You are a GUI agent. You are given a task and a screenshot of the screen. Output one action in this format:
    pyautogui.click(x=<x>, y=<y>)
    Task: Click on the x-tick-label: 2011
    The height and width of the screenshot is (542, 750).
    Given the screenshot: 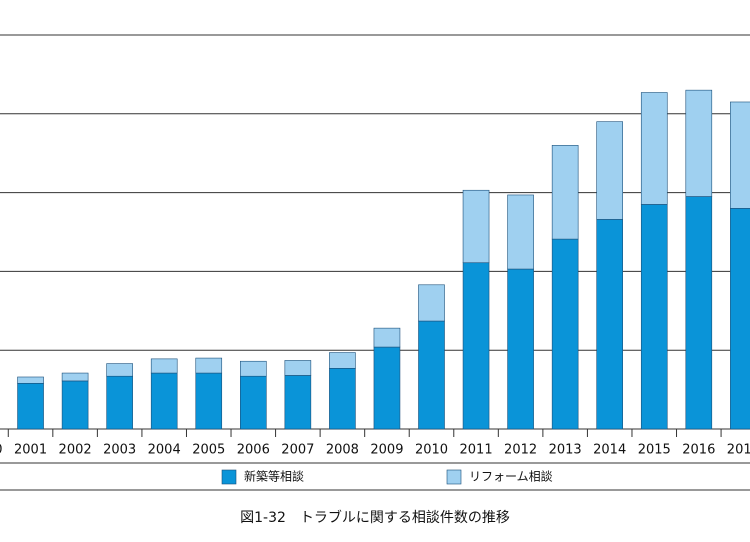 What is the action you would take?
    pyautogui.click(x=476, y=450)
    